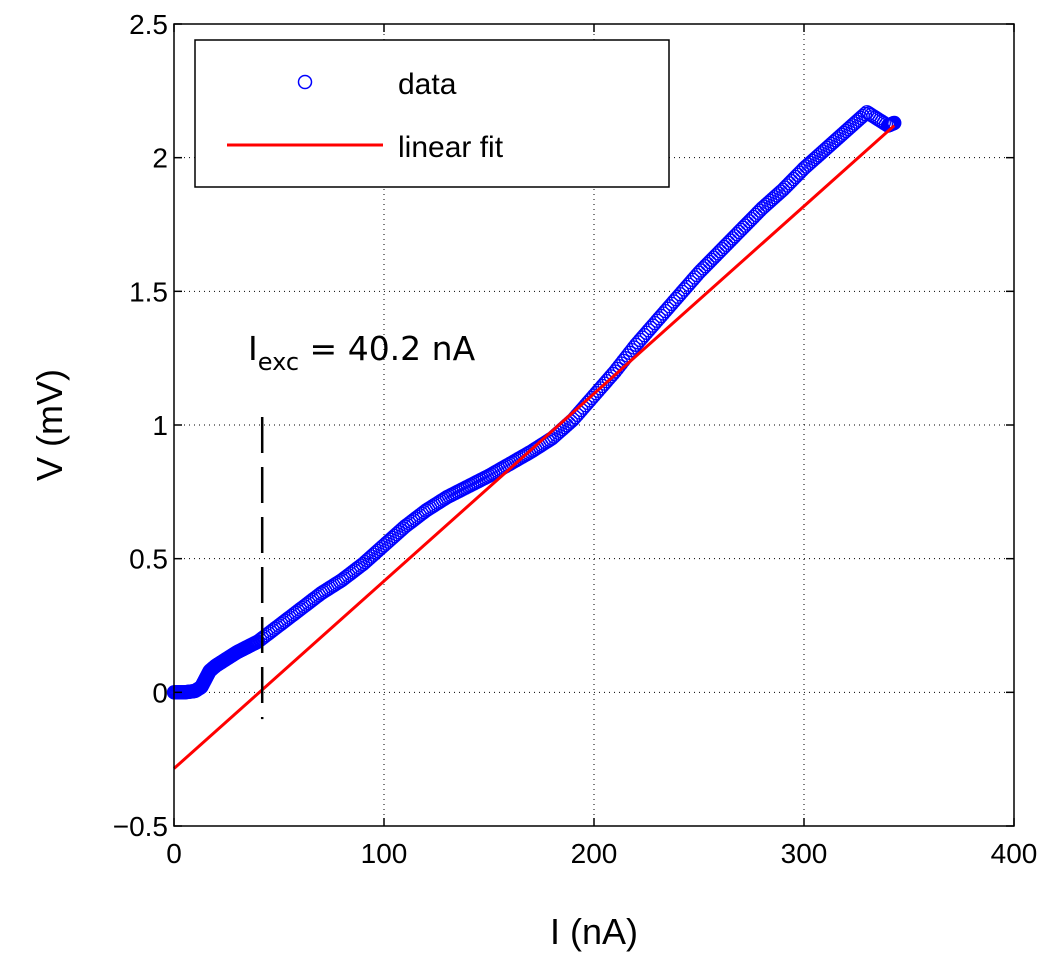 The image size is (1055, 961). I want to click on y-tick-labels: −0.5 0 0.5 1 1.5 2 2.5, so click(140, 425).